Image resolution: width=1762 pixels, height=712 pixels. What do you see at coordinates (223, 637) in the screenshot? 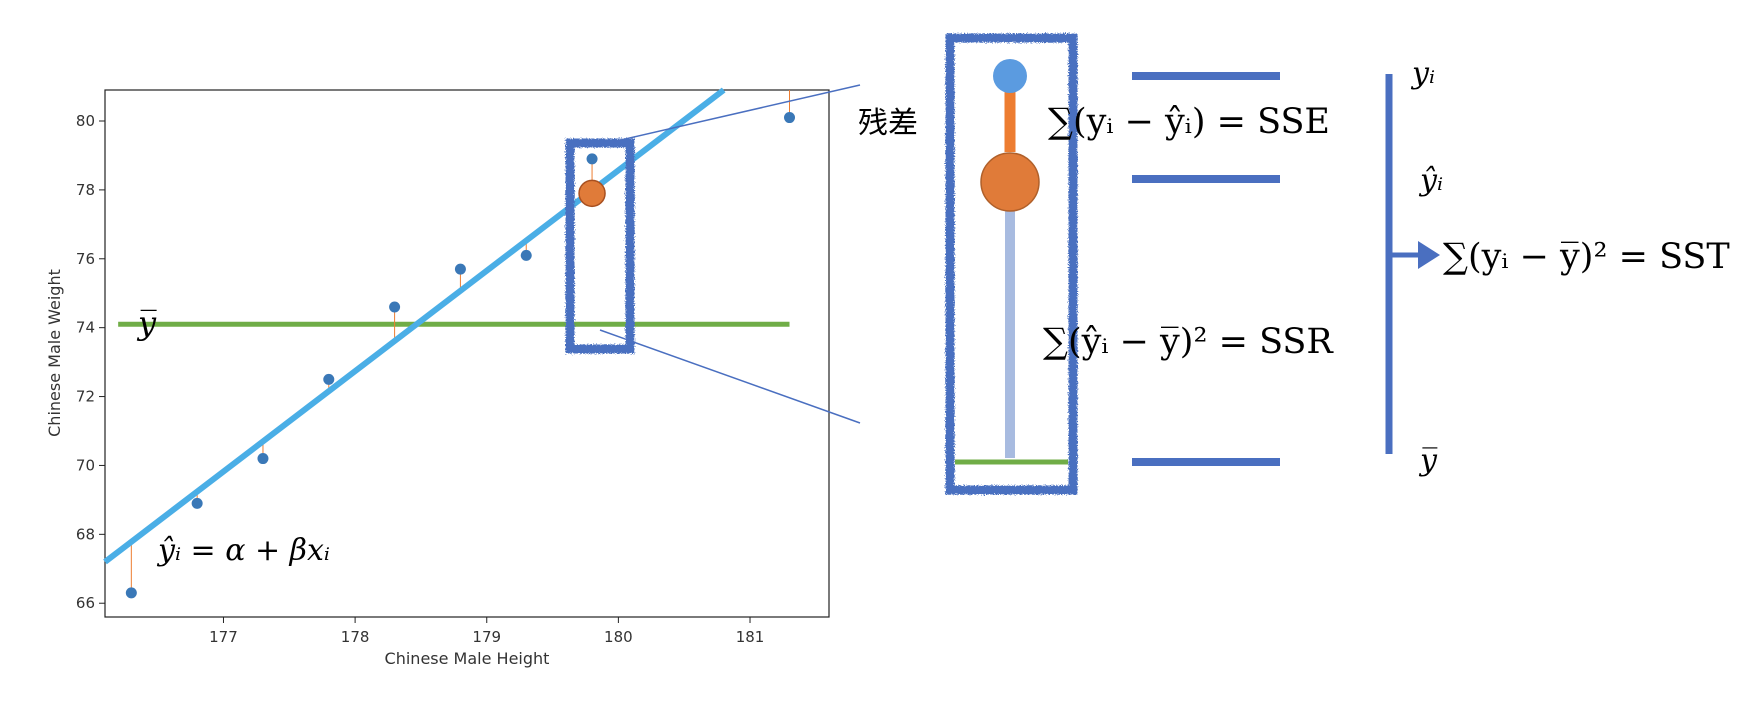
I see `x-tick-label: 177` at bounding box center [223, 637].